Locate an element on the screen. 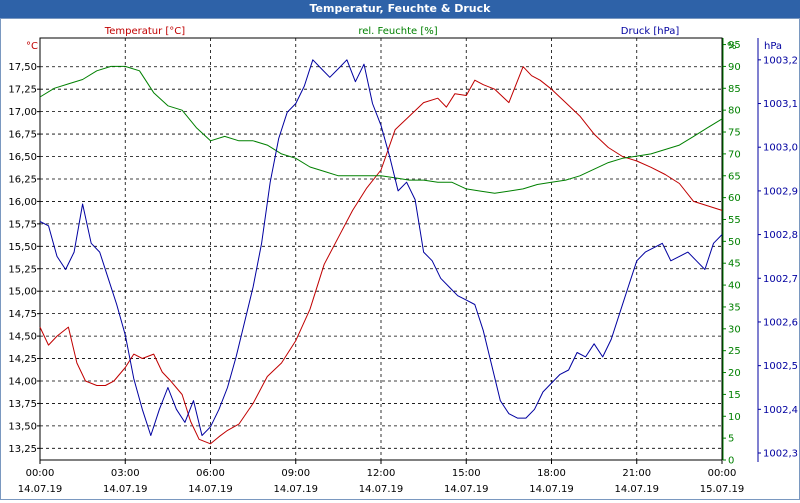 This screenshot has width=800, height=503. humidity-tick-label: 50 is located at coordinates (734, 242).